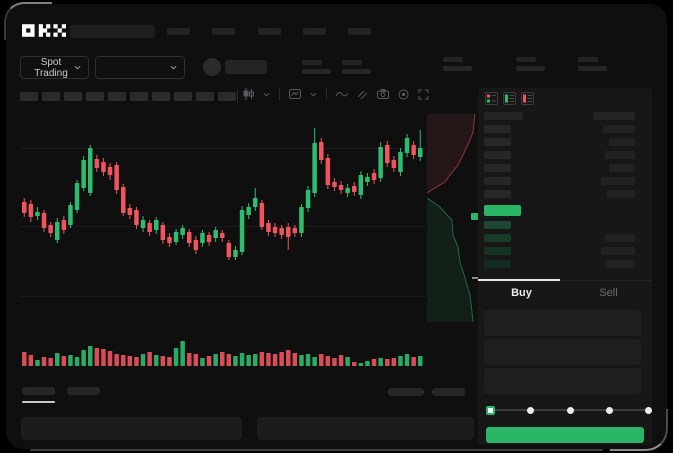 This screenshot has width=673, height=453. I want to click on candle-style-icon, so click(248, 94).